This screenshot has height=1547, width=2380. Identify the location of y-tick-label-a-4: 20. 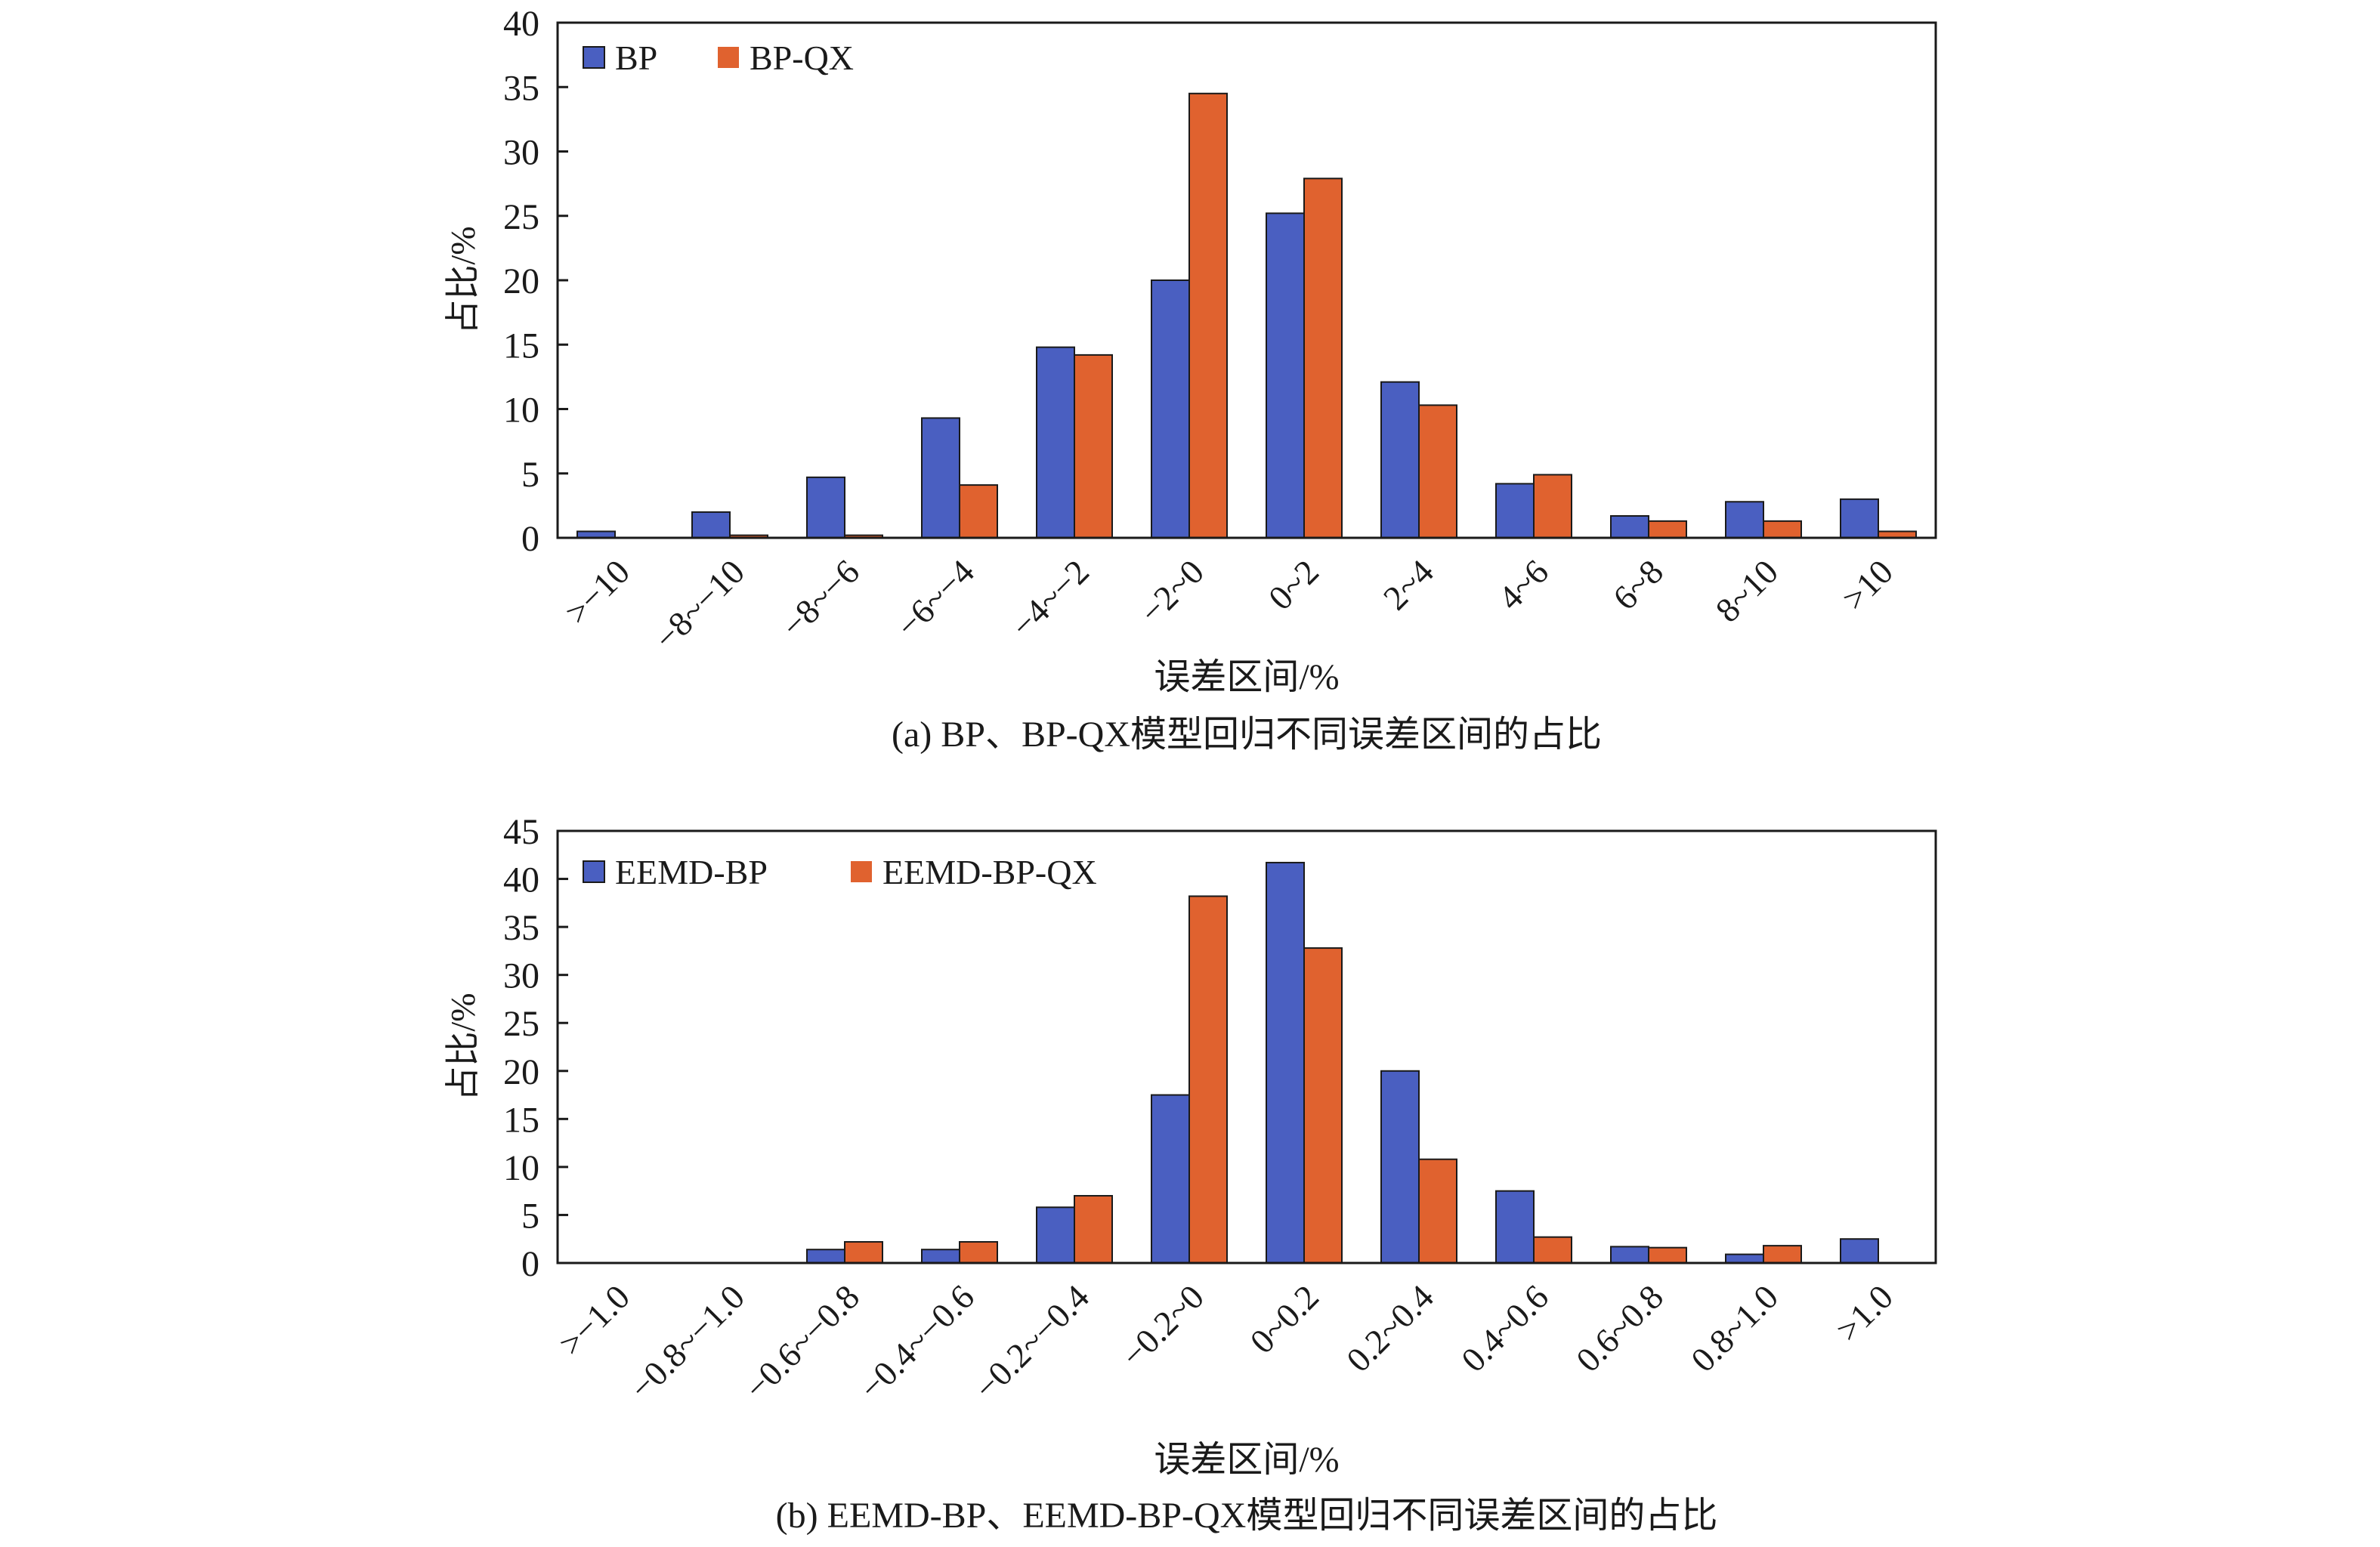
(521, 281).